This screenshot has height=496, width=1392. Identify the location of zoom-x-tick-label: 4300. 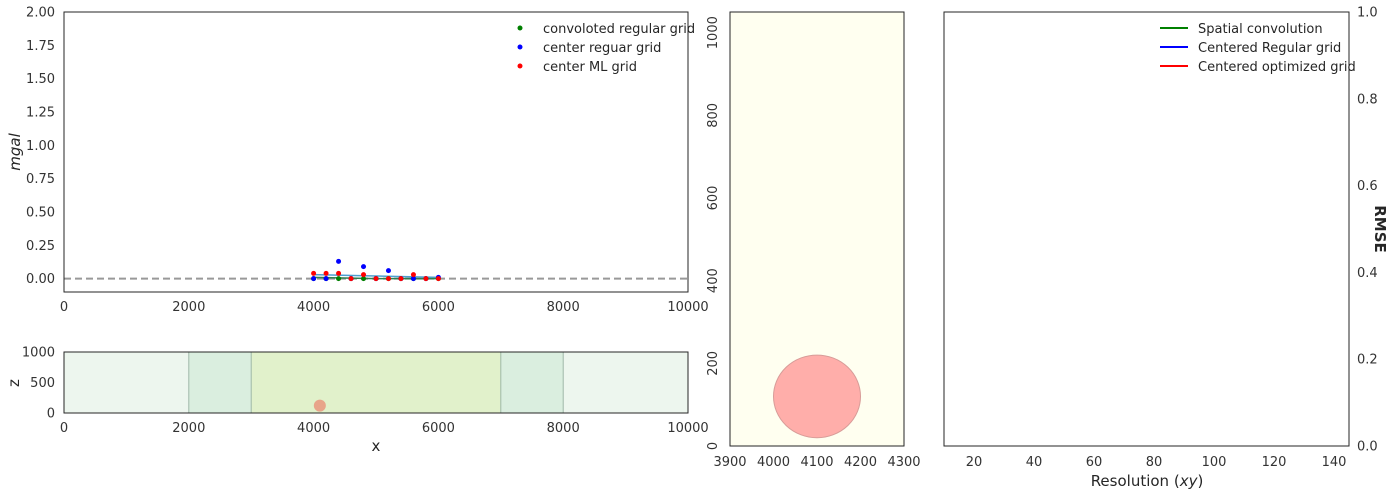
(903, 462).